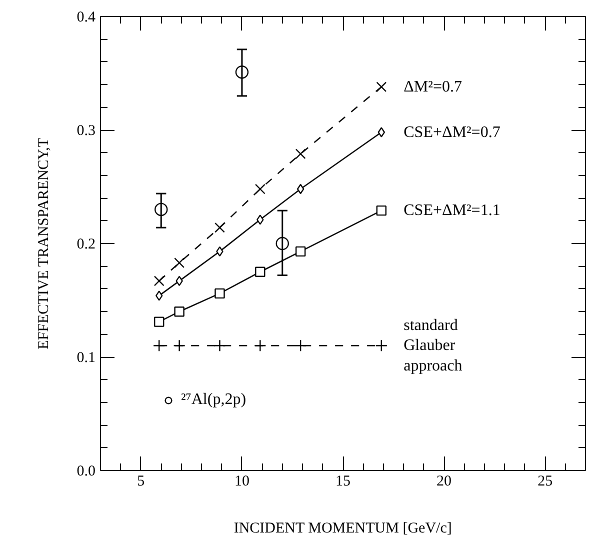 Image resolution: width=589 pixels, height=546 pixels. Describe the element at coordinates (242, 482) in the screenshot. I see `x-tick-label: 10` at that location.